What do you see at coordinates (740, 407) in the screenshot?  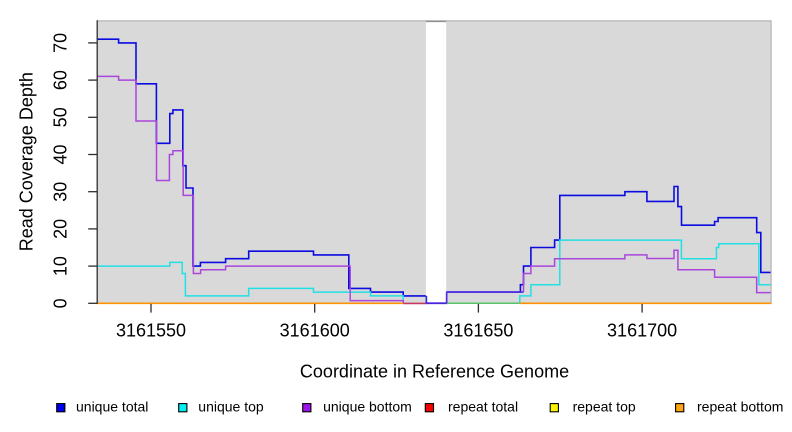 I see `svg-text: repeat bottom` at bounding box center [740, 407].